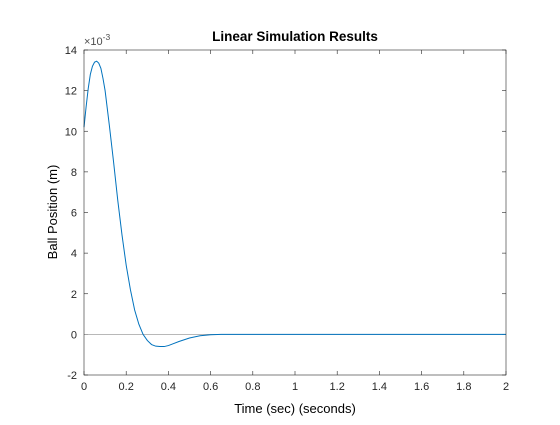 This screenshot has height=425, width=560. I want to click on y-axis-label: Ball Position (m), so click(52, 212).